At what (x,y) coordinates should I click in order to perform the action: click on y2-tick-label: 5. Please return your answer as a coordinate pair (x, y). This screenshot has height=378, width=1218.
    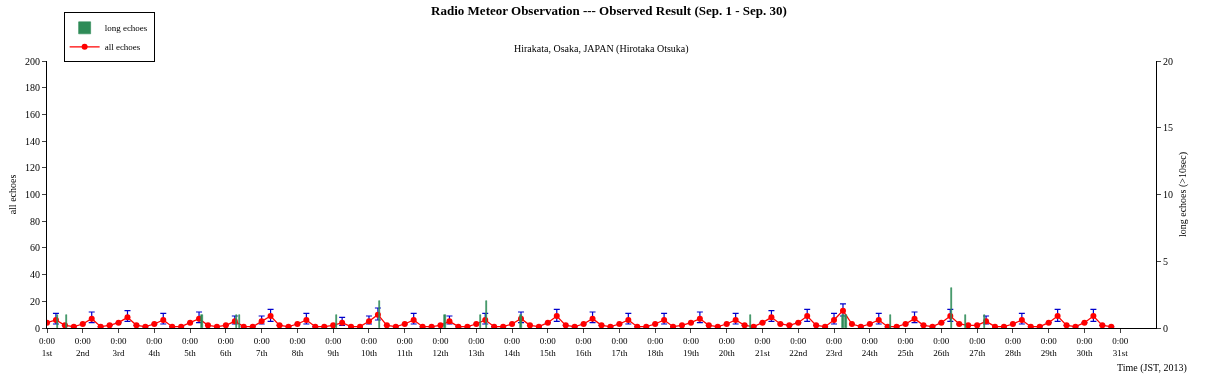
    Looking at the image, I should click on (1165, 261).